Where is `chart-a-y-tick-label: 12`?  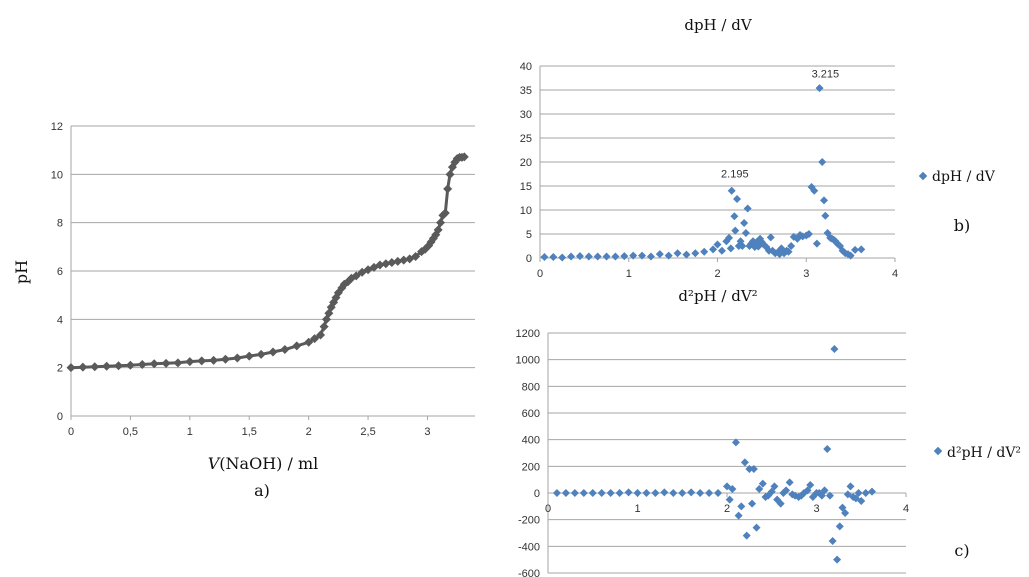
chart-a-y-tick-label: 12 is located at coordinates (57, 127).